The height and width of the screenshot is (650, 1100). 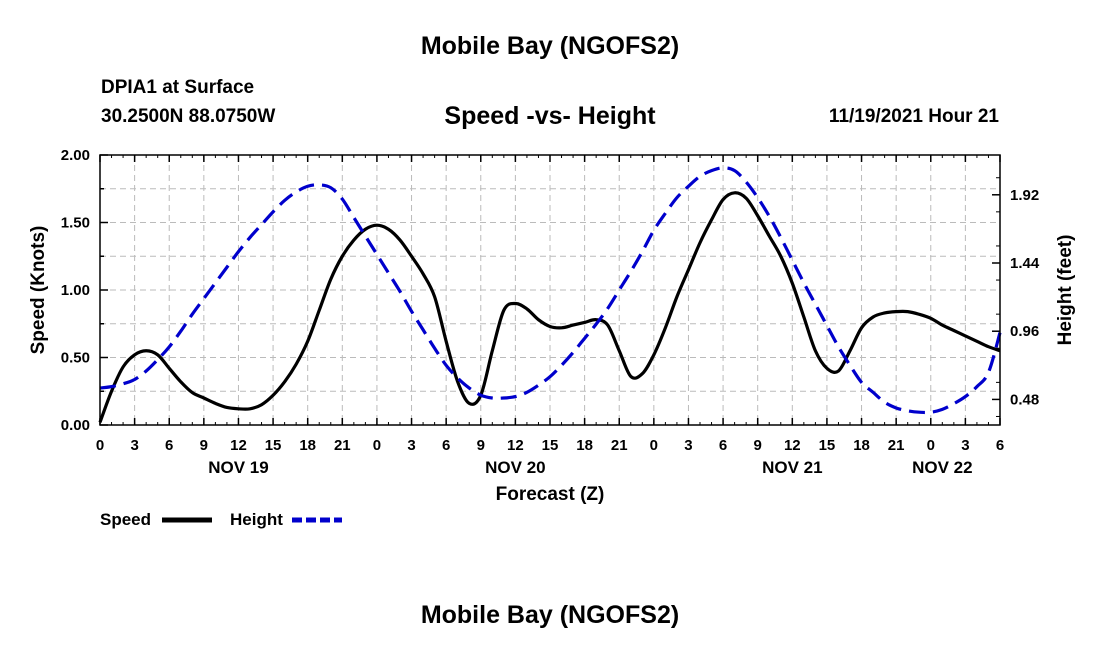 What do you see at coordinates (1024, 399) in the screenshot?
I see `y2-tick-label: 0.48` at bounding box center [1024, 399].